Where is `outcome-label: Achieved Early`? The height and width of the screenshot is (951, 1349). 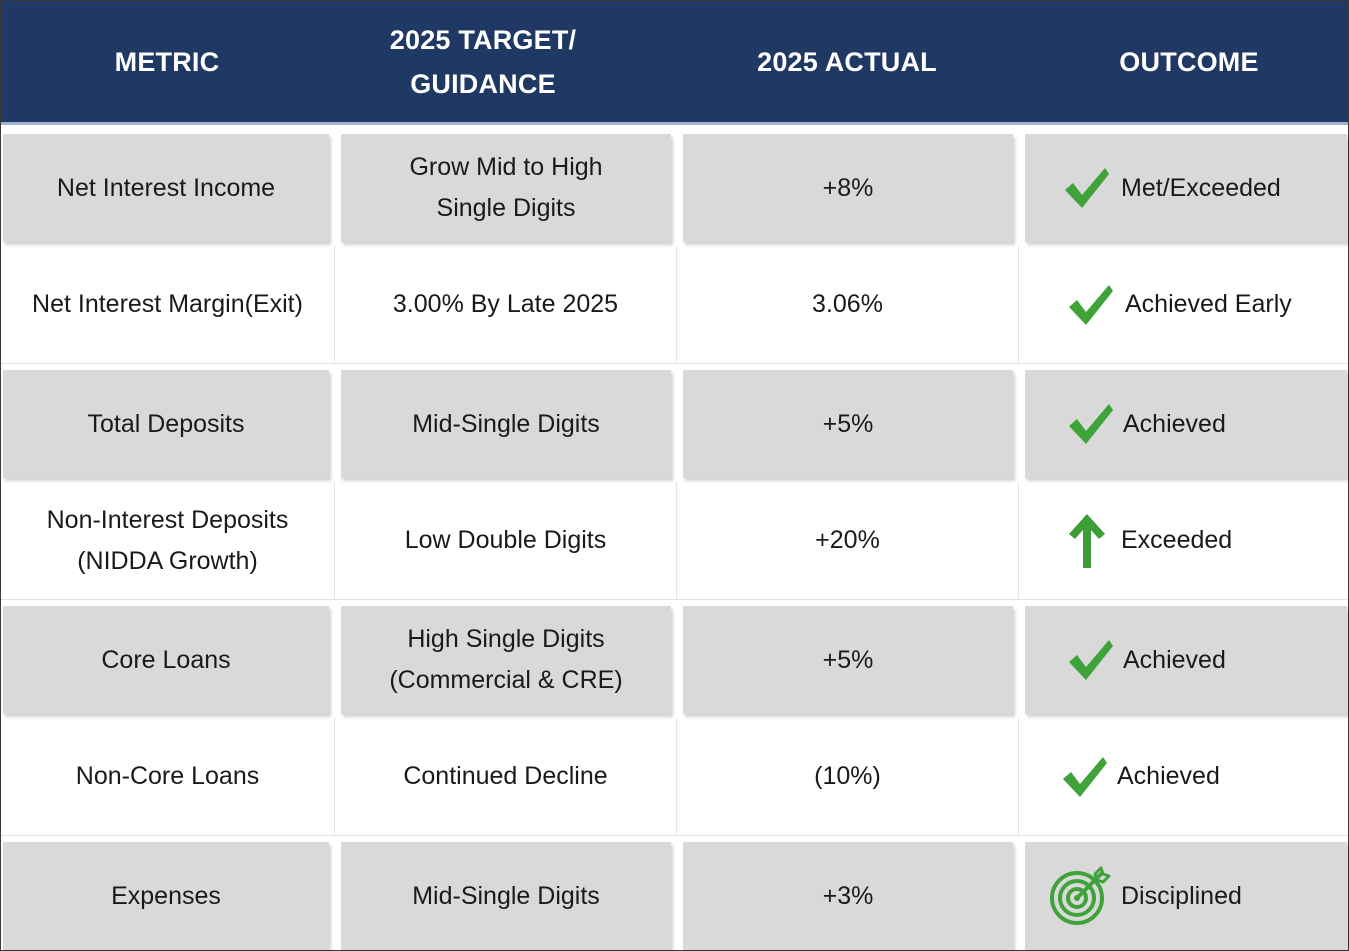
outcome-label: Achieved Early is located at coordinates (1208, 304).